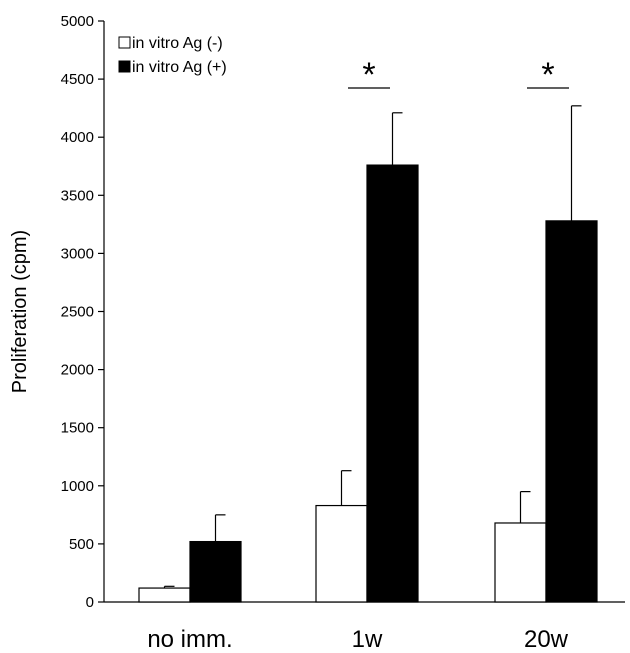 Image resolution: width=630 pixels, height=653 pixels. I want to click on legend-label: in vitro Ag (+), so click(179, 67).